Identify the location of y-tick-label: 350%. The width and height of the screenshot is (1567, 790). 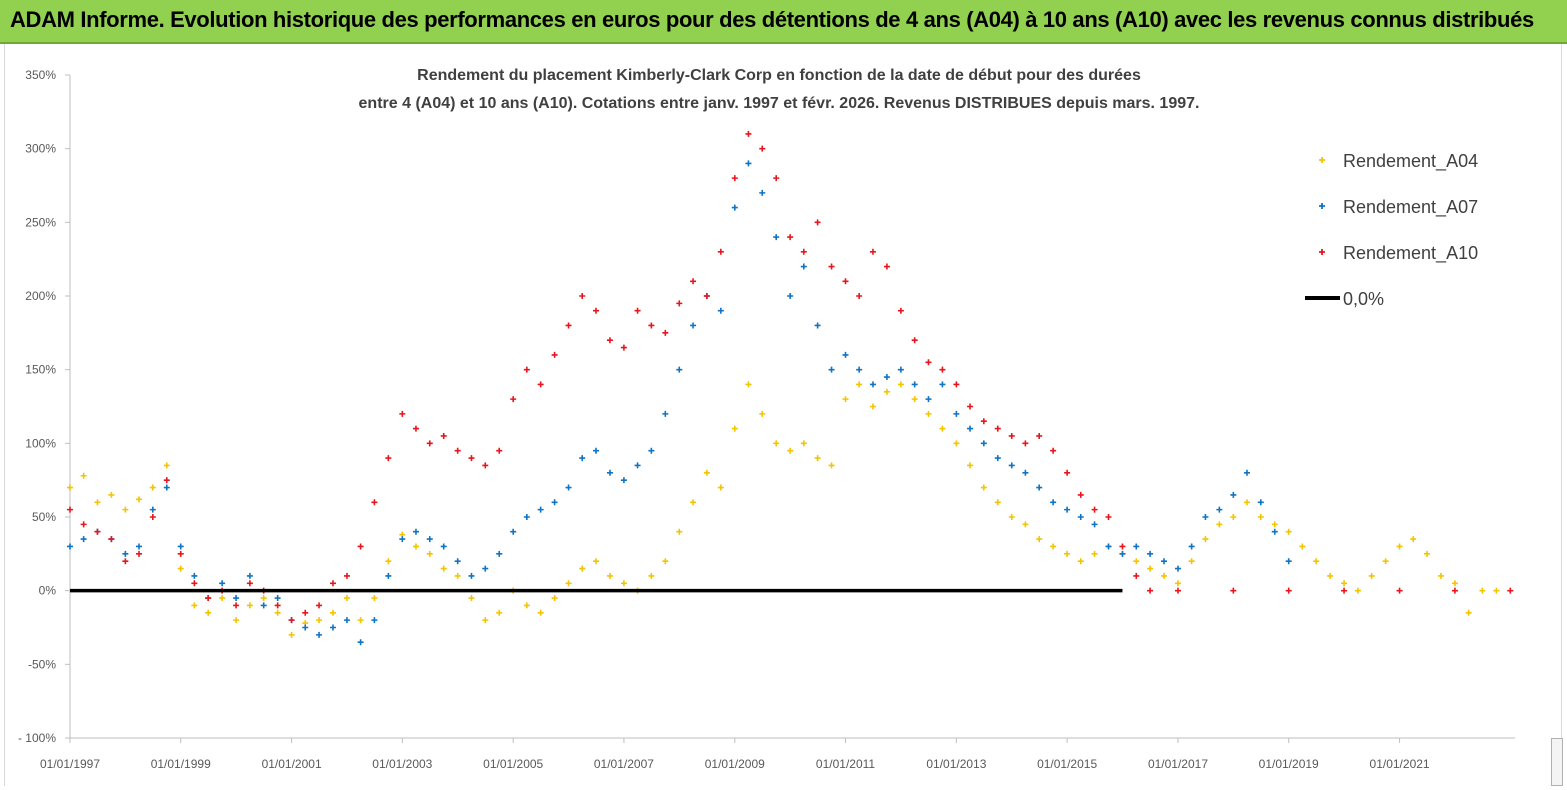
(40, 75).